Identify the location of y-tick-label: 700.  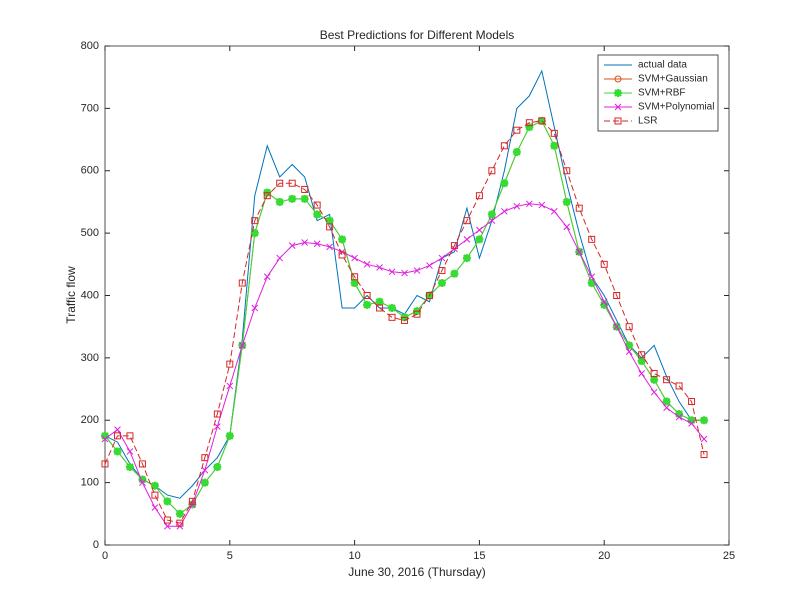
(90, 108).